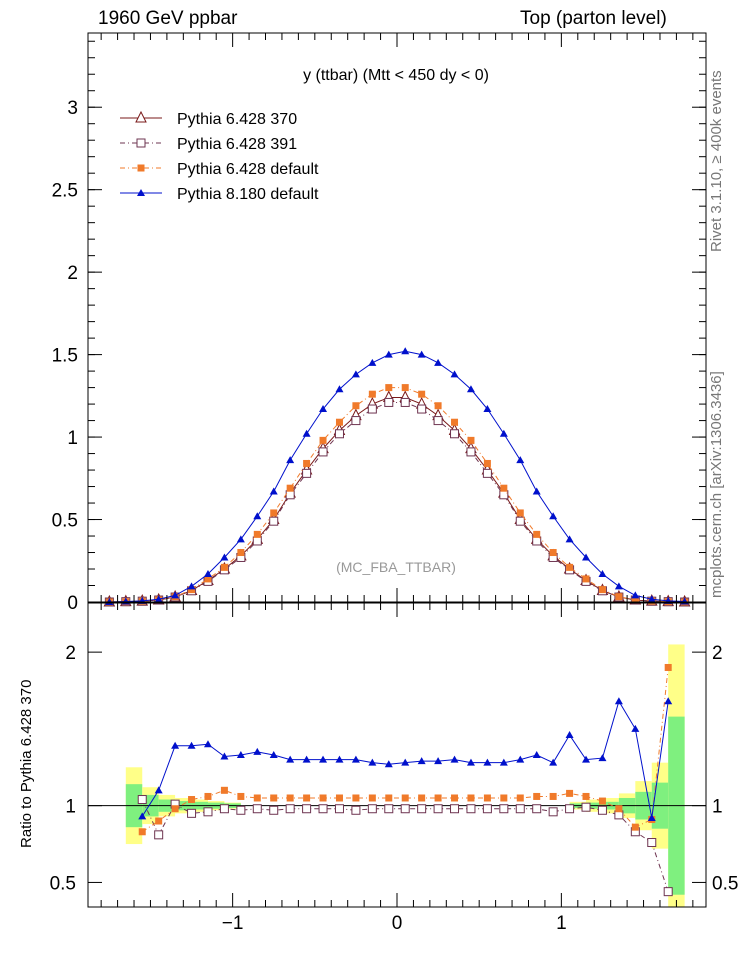  What do you see at coordinates (26, 763) in the screenshot?
I see `ratio-y-axis-label: Ratio to Pythia 6.428 370` at bounding box center [26, 763].